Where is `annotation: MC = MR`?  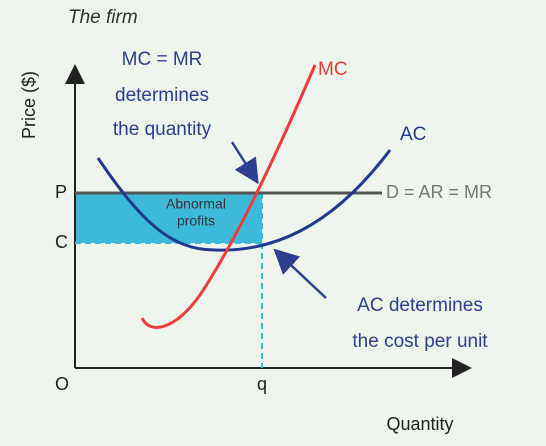 annotation: MC = MR is located at coordinates (162, 59).